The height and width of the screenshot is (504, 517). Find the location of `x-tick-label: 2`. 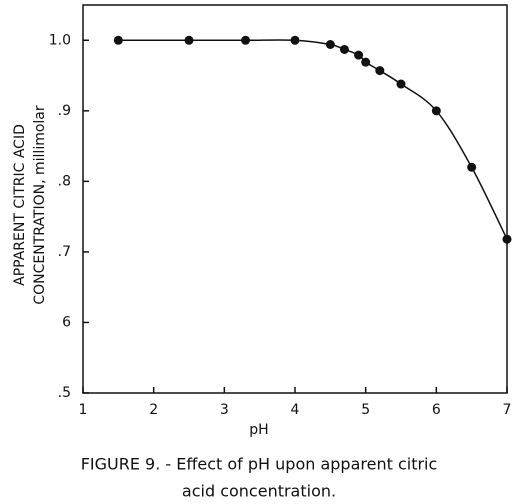

x-tick-label: 2 is located at coordinates (153, 410).